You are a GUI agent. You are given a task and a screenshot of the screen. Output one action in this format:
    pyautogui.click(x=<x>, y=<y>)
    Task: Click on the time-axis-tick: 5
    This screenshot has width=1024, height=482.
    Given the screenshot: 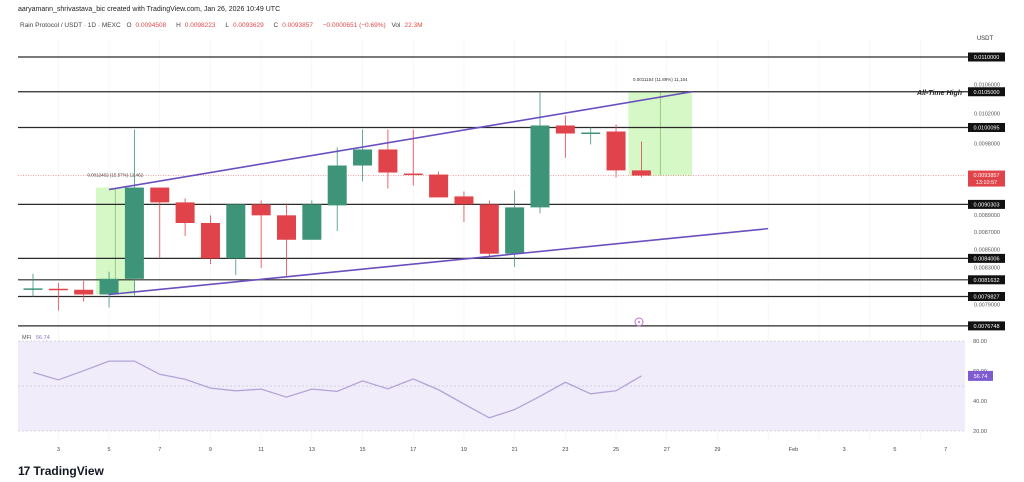 What is the action you would take?
    pyautogui.click(x=894, y=450)
    